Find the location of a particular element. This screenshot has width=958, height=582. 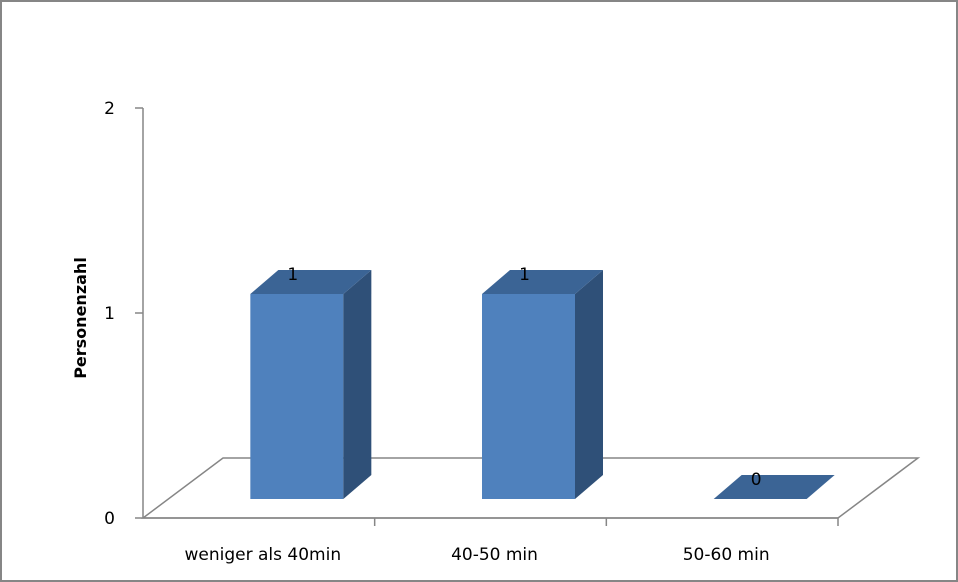

y-tick-label: 2 is located at coordinates (109, 109).